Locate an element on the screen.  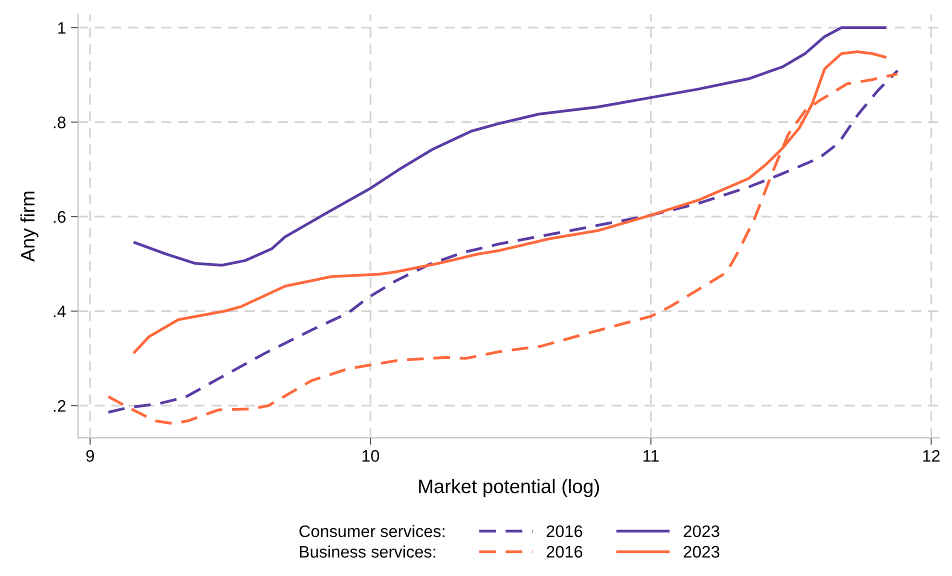
x-tick-label: 9 is located at coordinates (90, 456).